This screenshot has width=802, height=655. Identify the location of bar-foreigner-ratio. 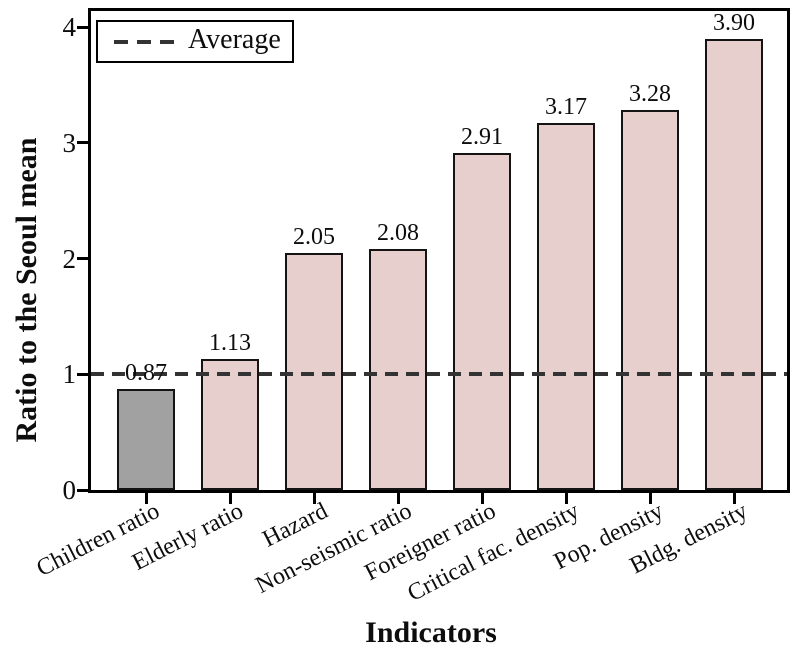
(482, 321).